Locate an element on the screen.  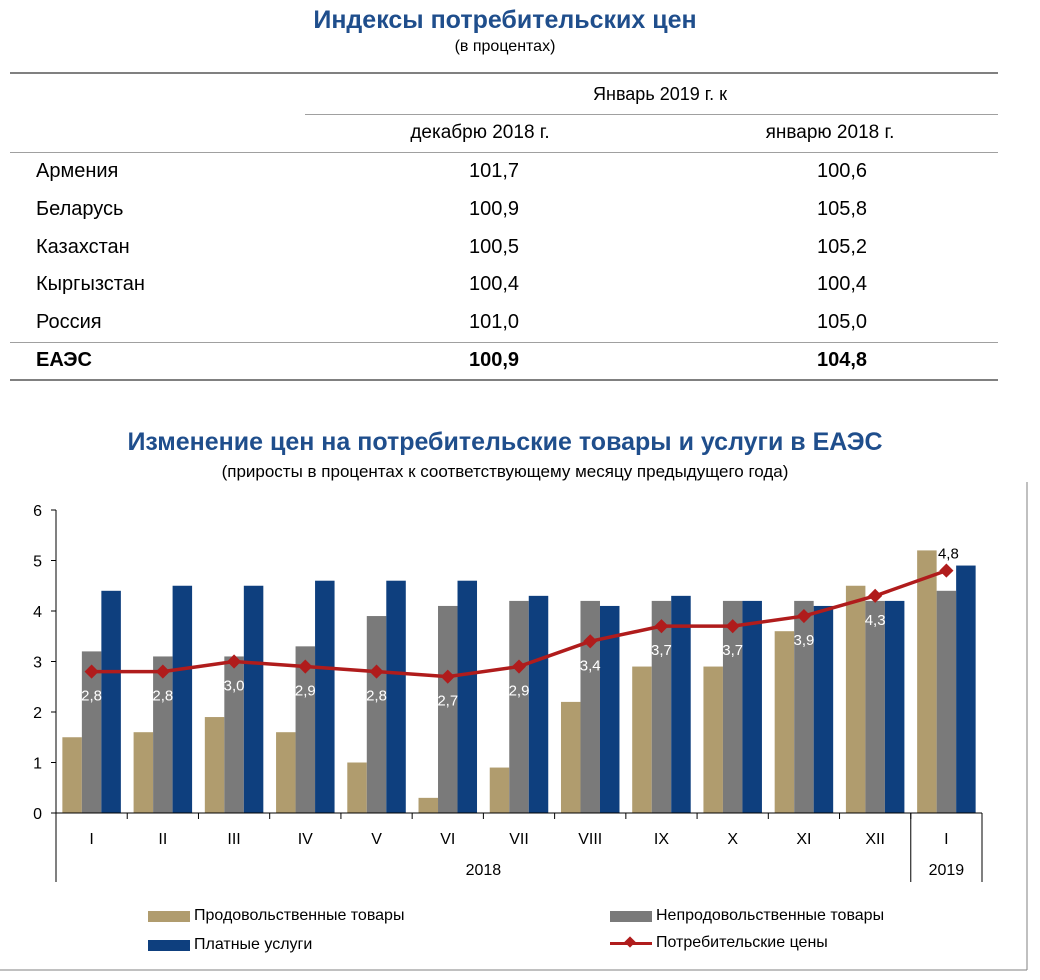
row-v2: 105,2 is located at coordinates (842, 247).